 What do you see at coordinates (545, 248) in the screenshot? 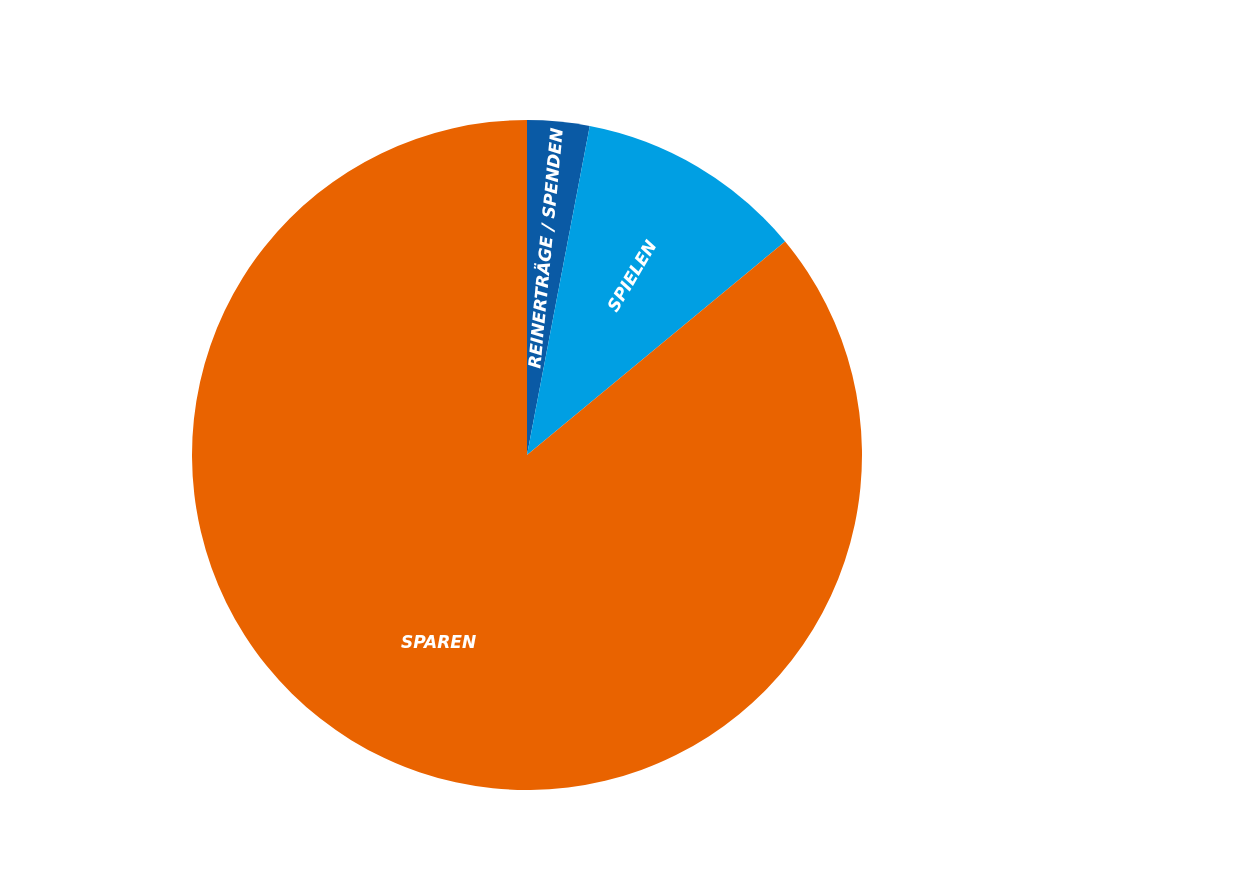
I see `slice-label: REINERTRÄGE / SPENDEN` at bounding box center [545, 248].